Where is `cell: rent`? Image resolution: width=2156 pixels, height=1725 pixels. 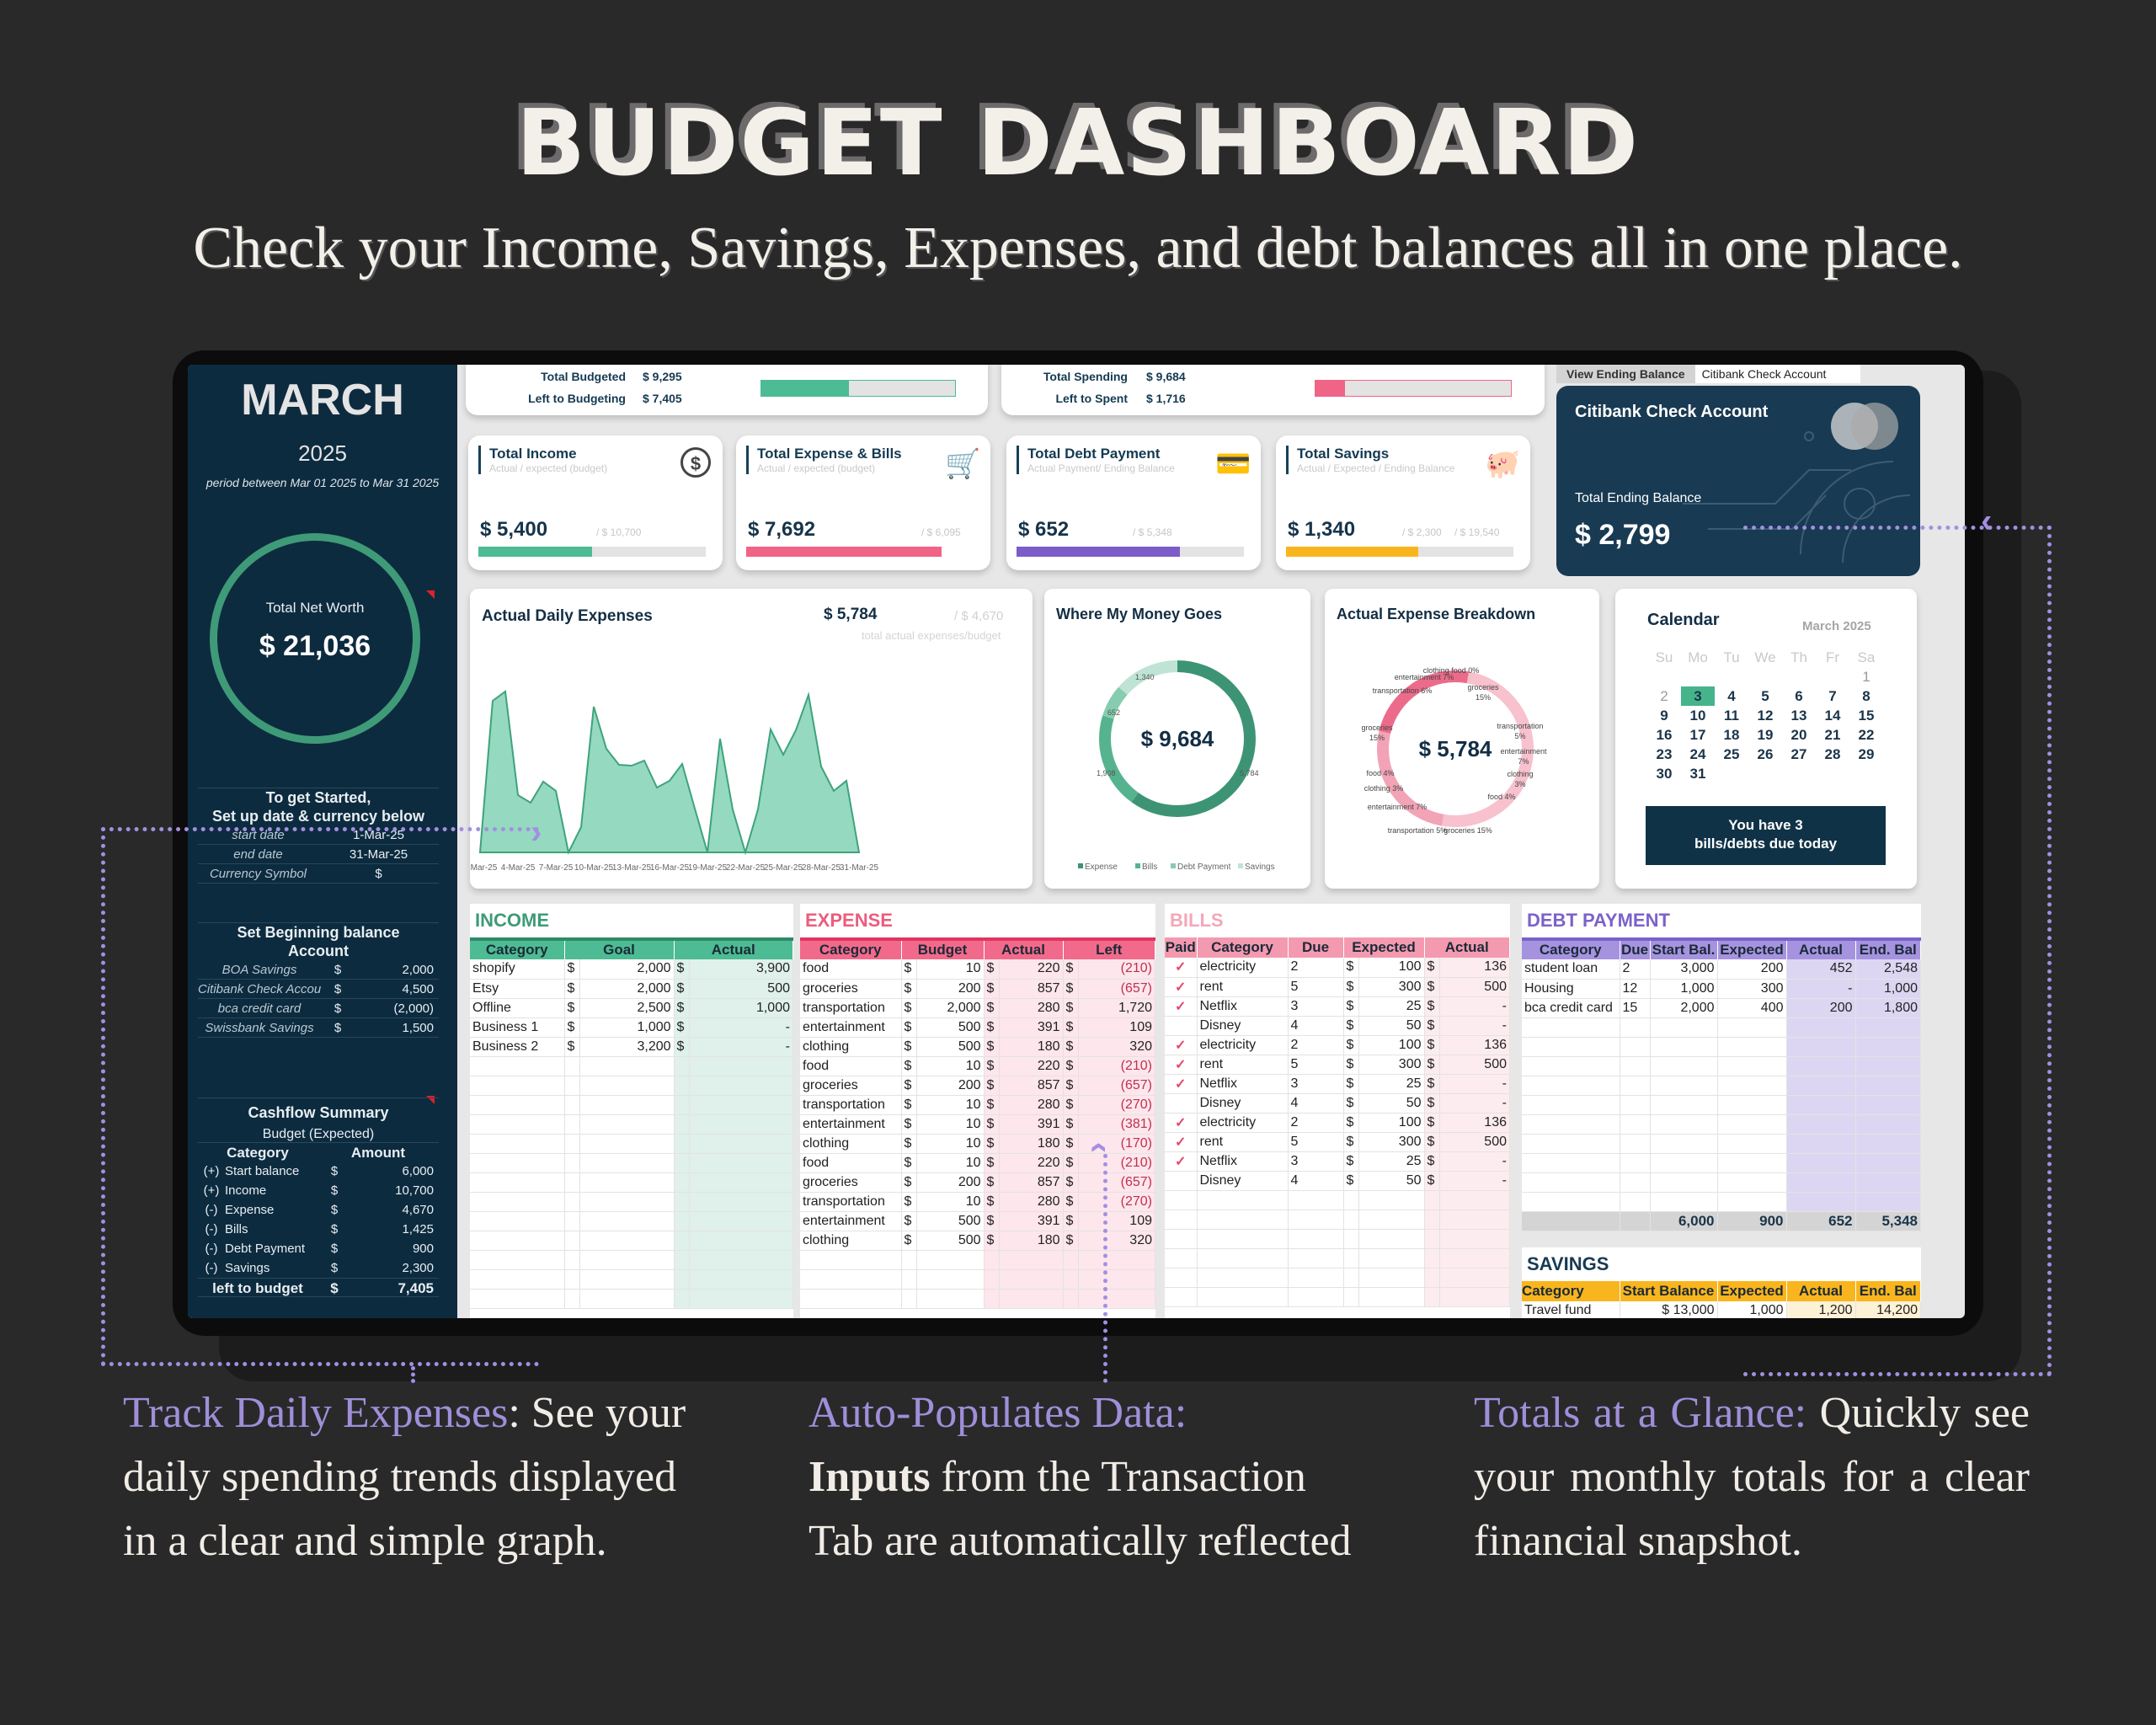
cell: rent is located at coordinates (1243, 1065).